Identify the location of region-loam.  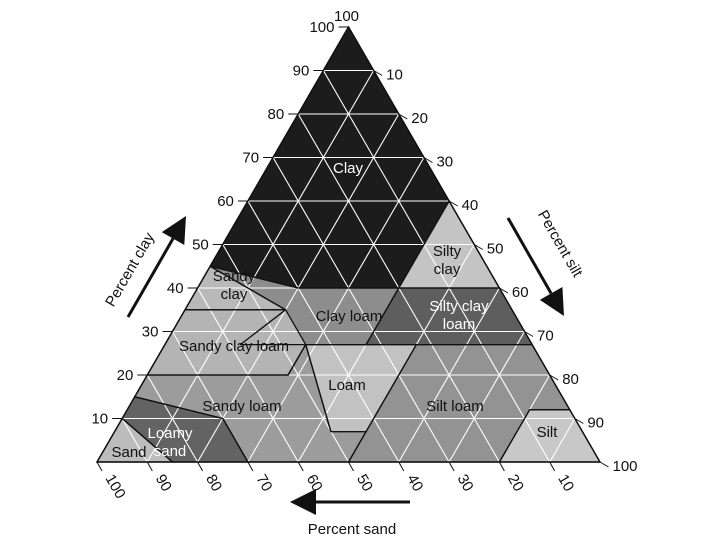
(361, 388).